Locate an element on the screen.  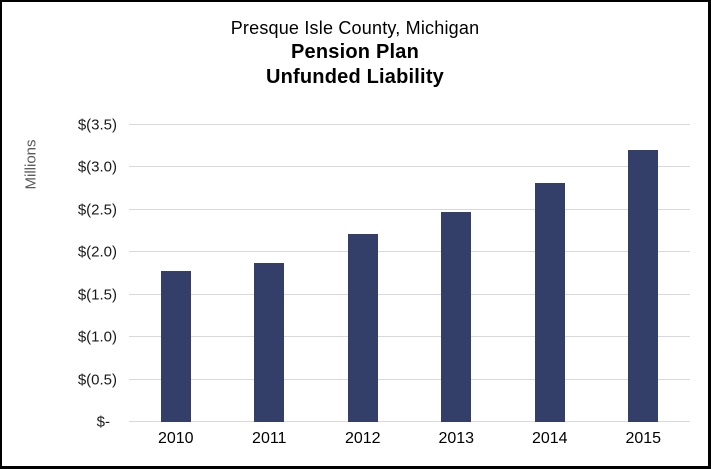
bar-2012 is located at coordinates (362, 327).